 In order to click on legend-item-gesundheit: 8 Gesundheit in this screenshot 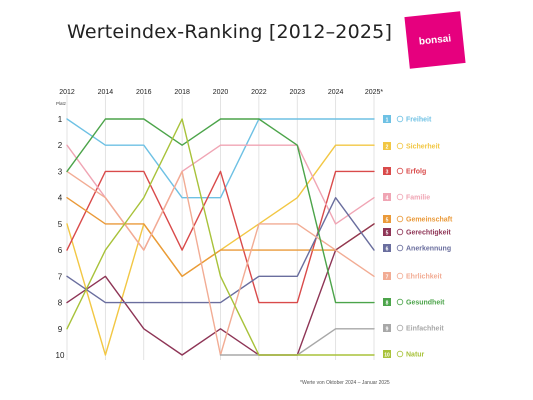, I will do `click(414, 302)`.